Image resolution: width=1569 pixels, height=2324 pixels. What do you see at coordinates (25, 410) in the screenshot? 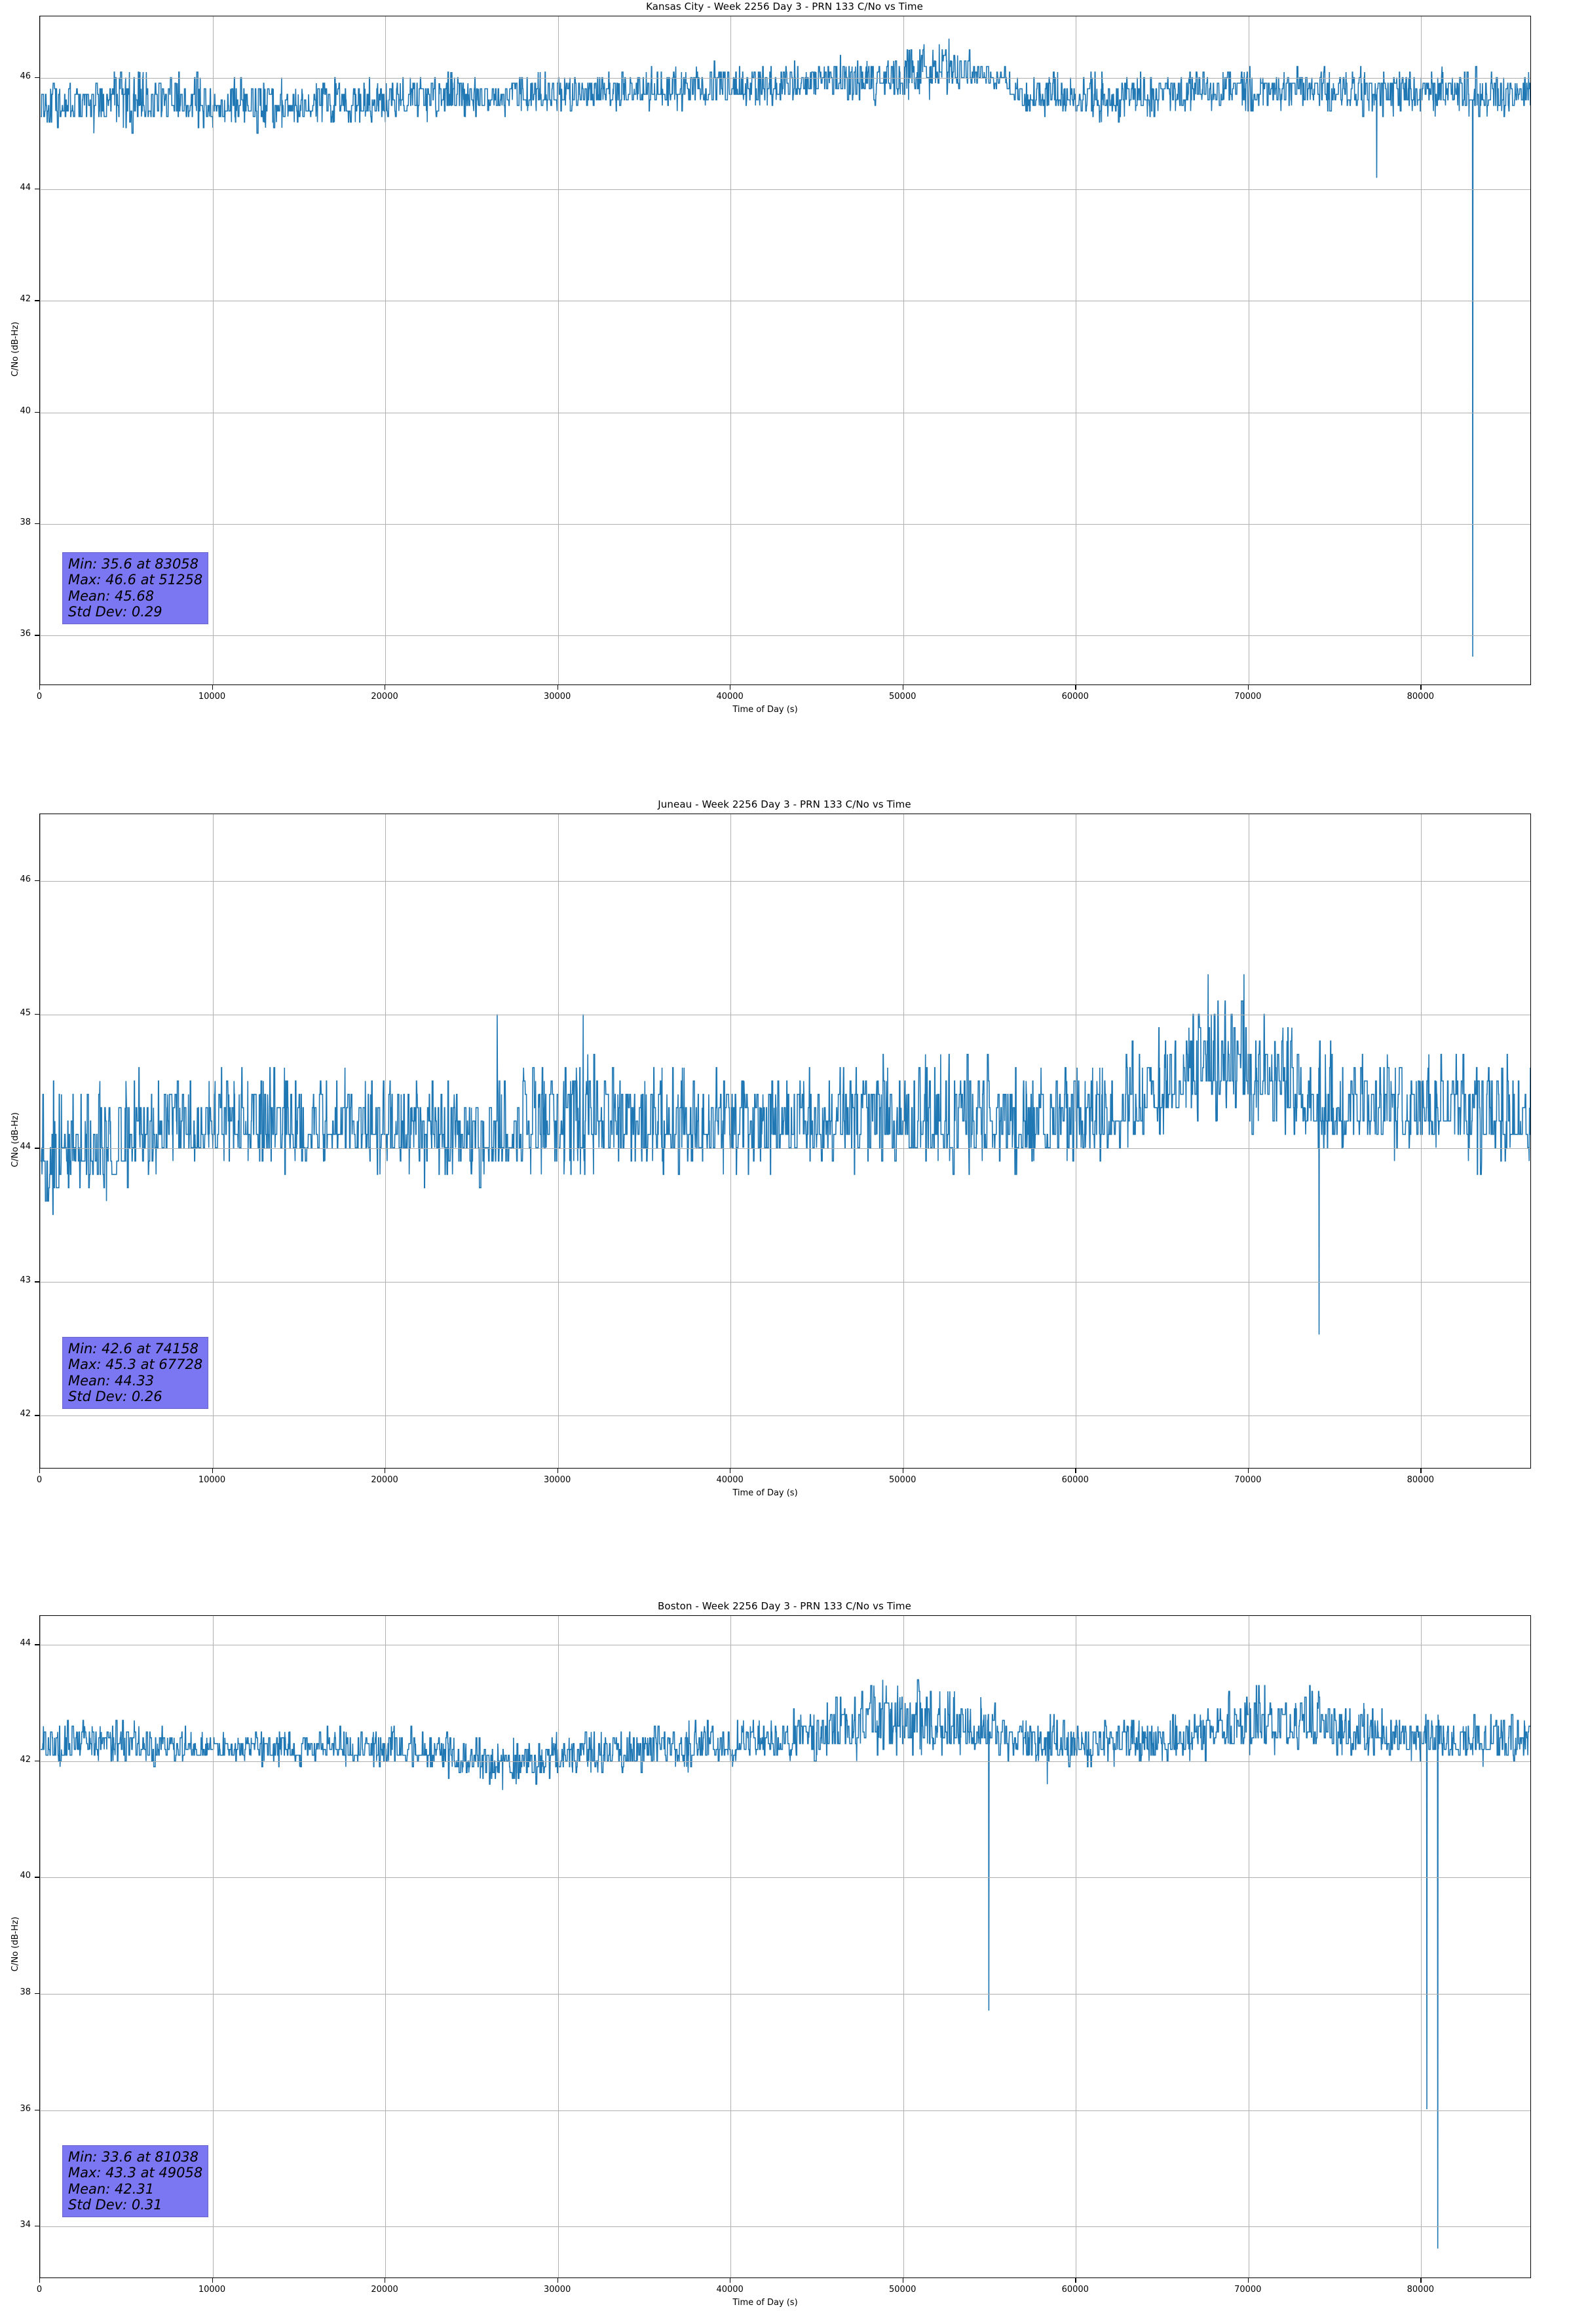
I see `y-tick-label: 40` at bounding box center [25, 410].